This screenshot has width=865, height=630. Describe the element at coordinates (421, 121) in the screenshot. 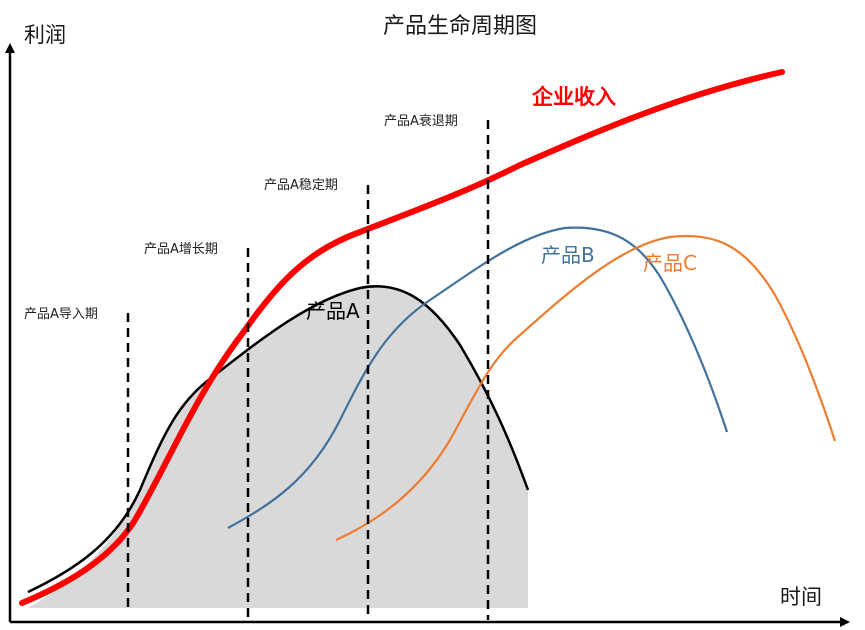

I see `stage-label-decline: 产品A衰退期` at that location.